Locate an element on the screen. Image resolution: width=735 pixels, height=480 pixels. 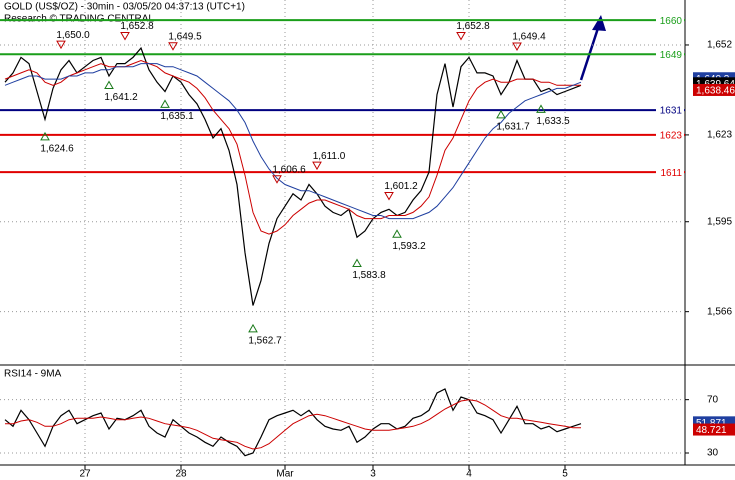
level-label: 1660 is located at coordinates (671, 21).